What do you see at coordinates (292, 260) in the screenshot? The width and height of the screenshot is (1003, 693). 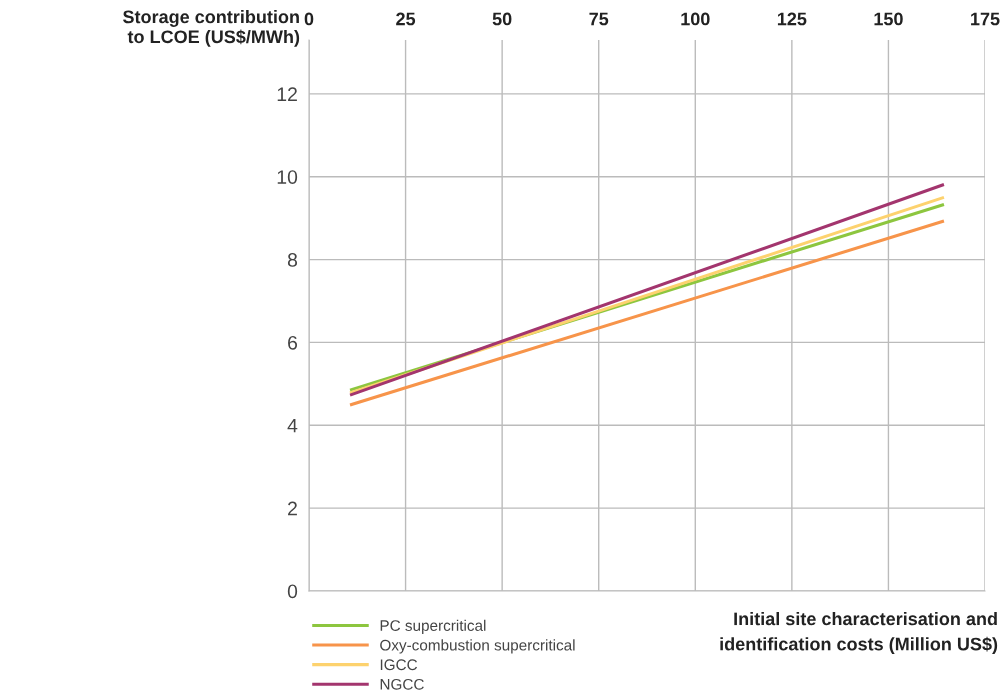 I see `y-tick-label: 8` at bounding box center [292, 260].